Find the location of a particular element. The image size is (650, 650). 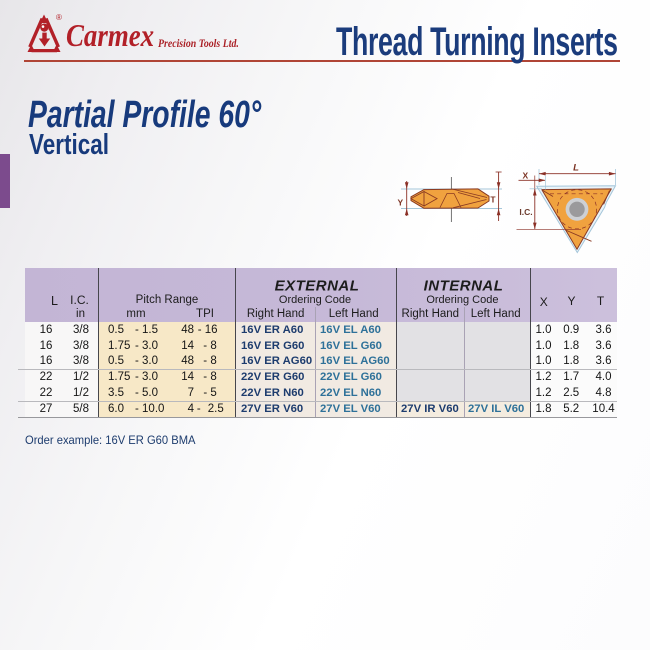

svg-text: Y is located at coordinates (400, 203).